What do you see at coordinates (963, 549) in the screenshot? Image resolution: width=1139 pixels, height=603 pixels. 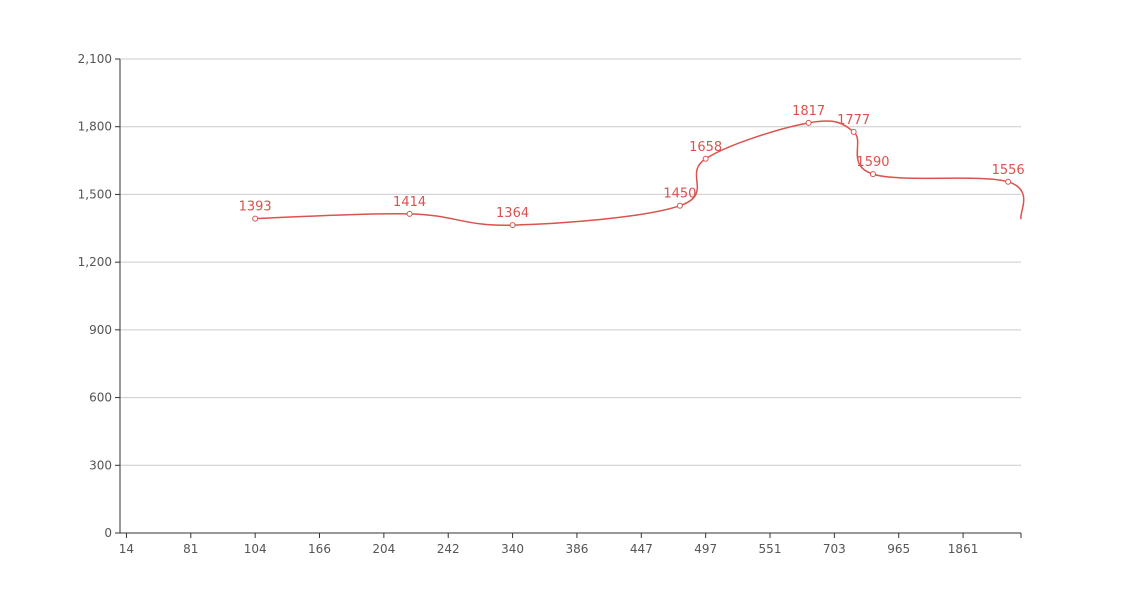 I see `x-tick-label: 1861` at bounding box center [963, 549].